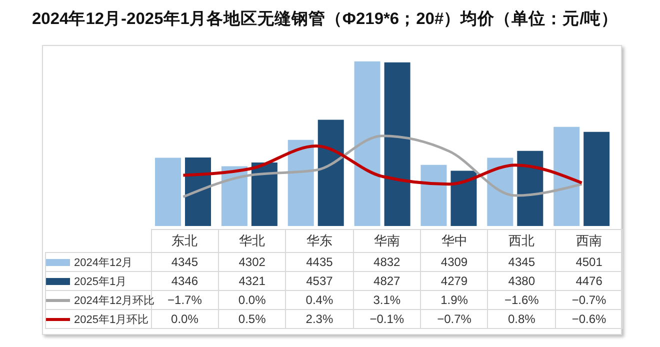  Describe the element at coordinates (98, 319) in the screenshot. I see `legend-label: 2025年1月环比` at that location.